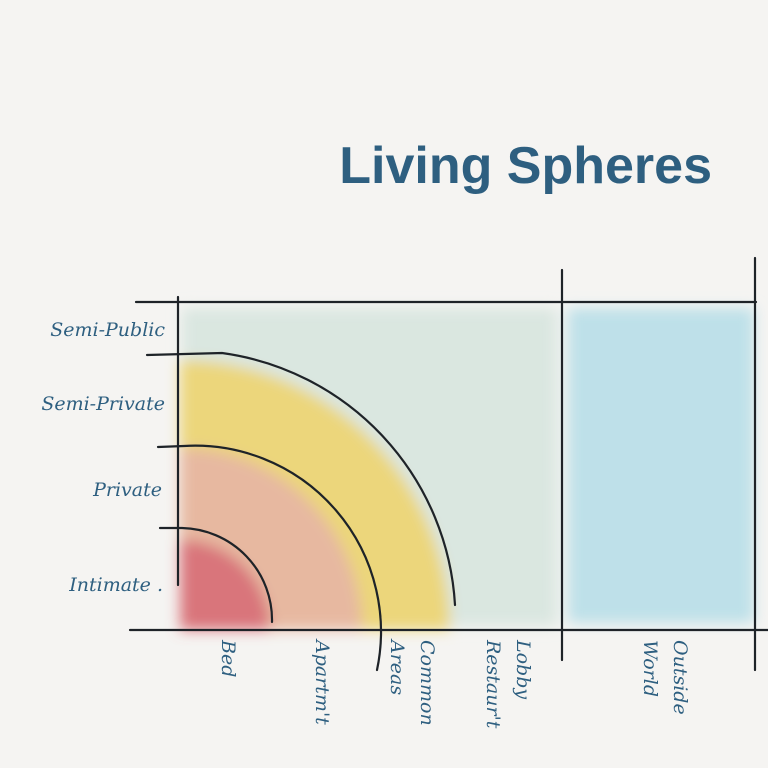 The image size is (768, 768). I want to click on arc-semi-private, so click(301, 479).